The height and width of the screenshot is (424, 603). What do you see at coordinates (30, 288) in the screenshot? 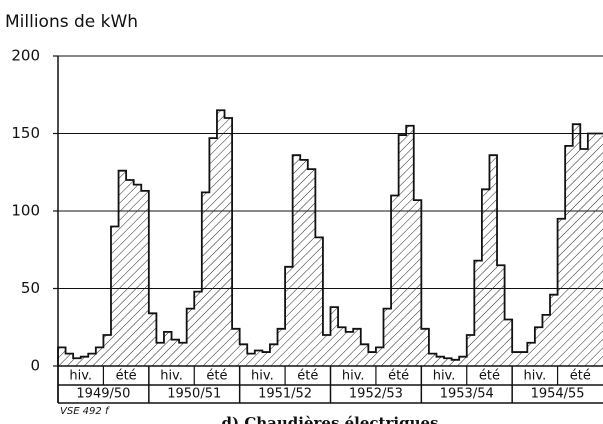
I see `y-tick-label: 50` at bounding box center [30, 288].